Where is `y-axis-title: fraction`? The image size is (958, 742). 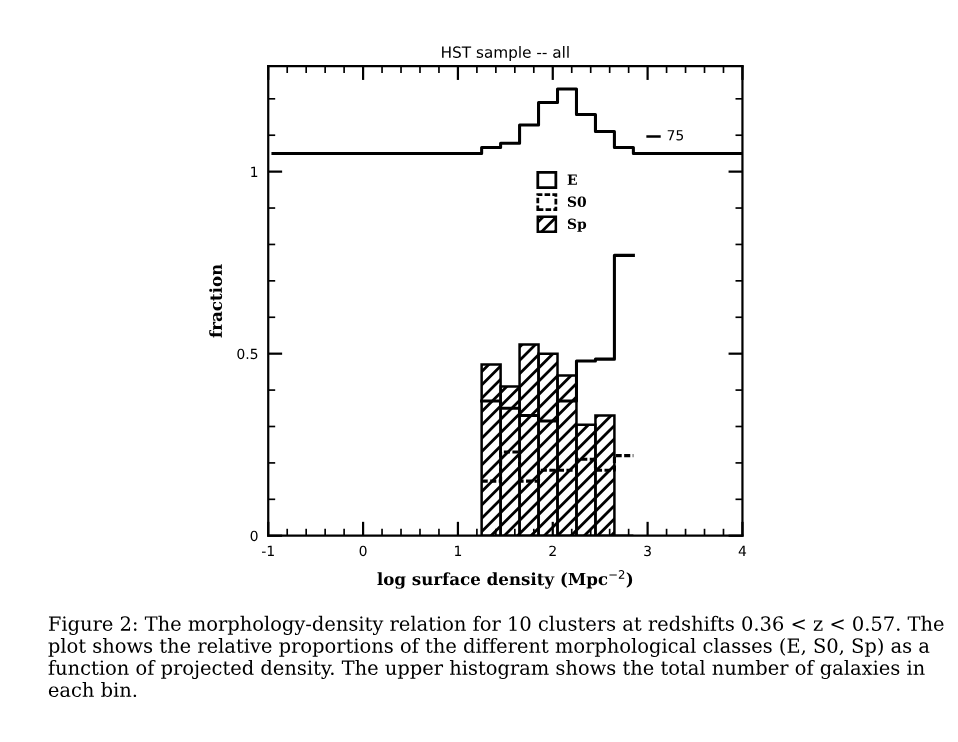 y-axis-title: fraction is located at coordinates (216, 301).